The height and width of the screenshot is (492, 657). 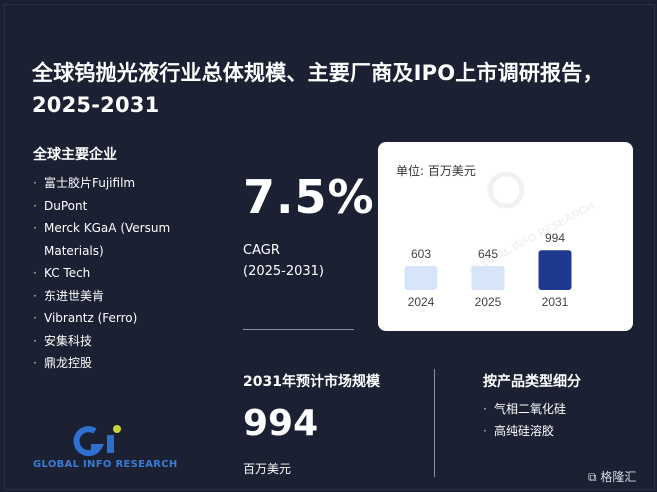 What do you see at coordinates (311, 382) in the screenshot?
I see `market-heading: 2031年预计市场规模` at bounding box center [311, 382].